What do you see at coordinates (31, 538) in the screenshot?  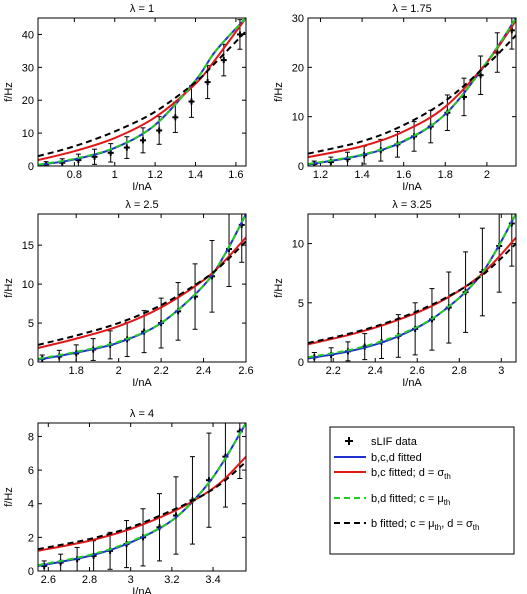 I see `y-tick-label: 2` at bounding box center [31, 538].